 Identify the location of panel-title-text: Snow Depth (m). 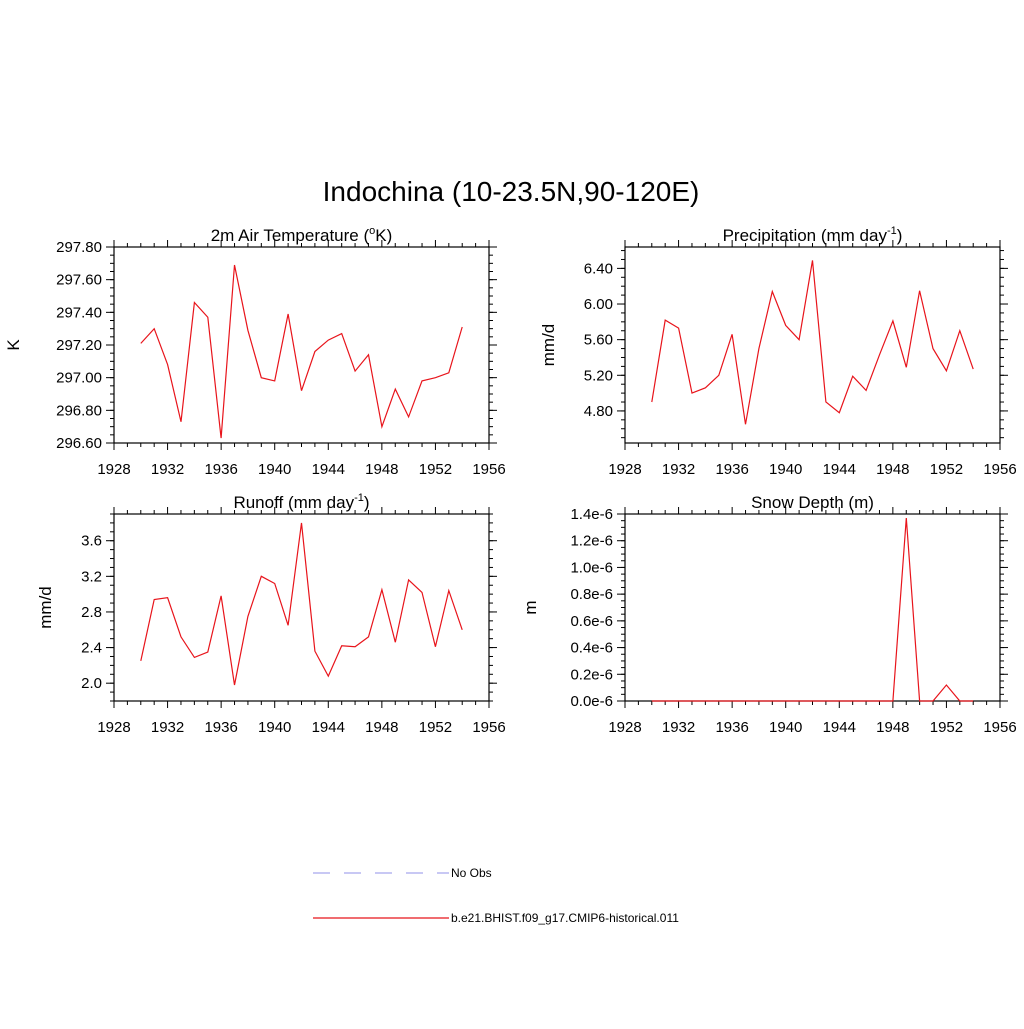
(812, 502).